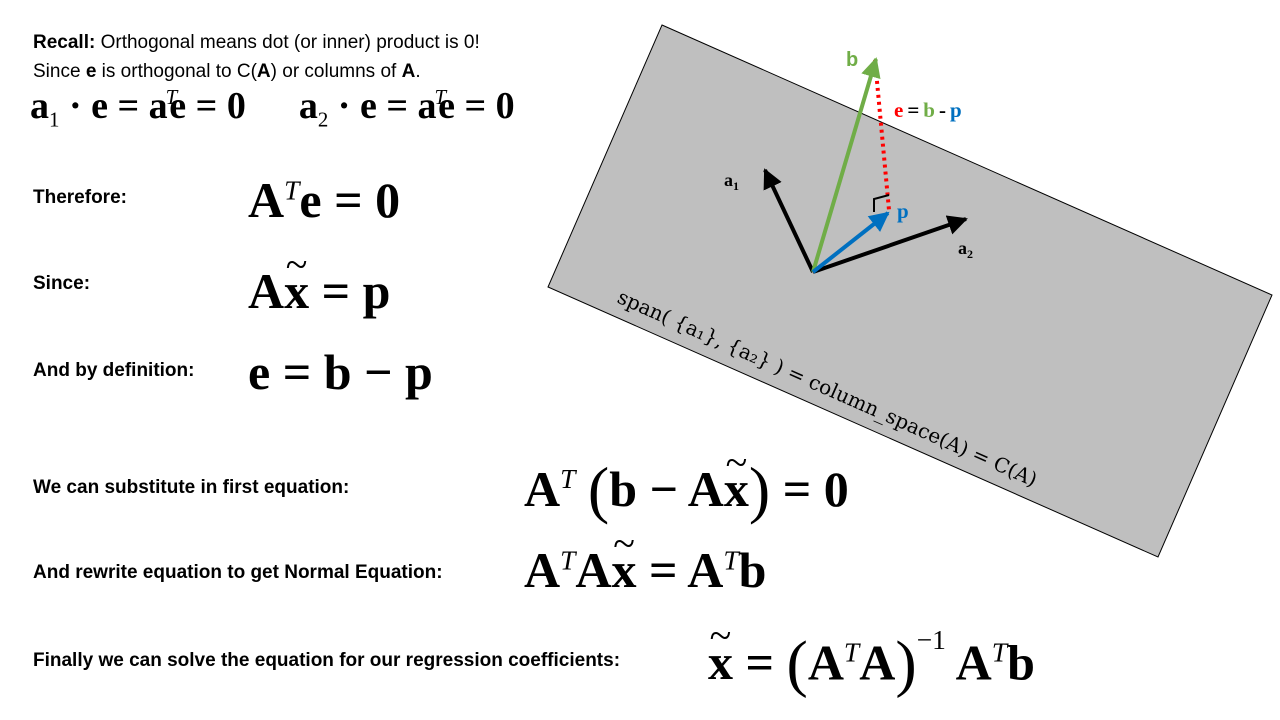  What do you see at coordinates (62, 283) in the screenshot?
I see `since-label: Since:` at bounding box center [62, 283].